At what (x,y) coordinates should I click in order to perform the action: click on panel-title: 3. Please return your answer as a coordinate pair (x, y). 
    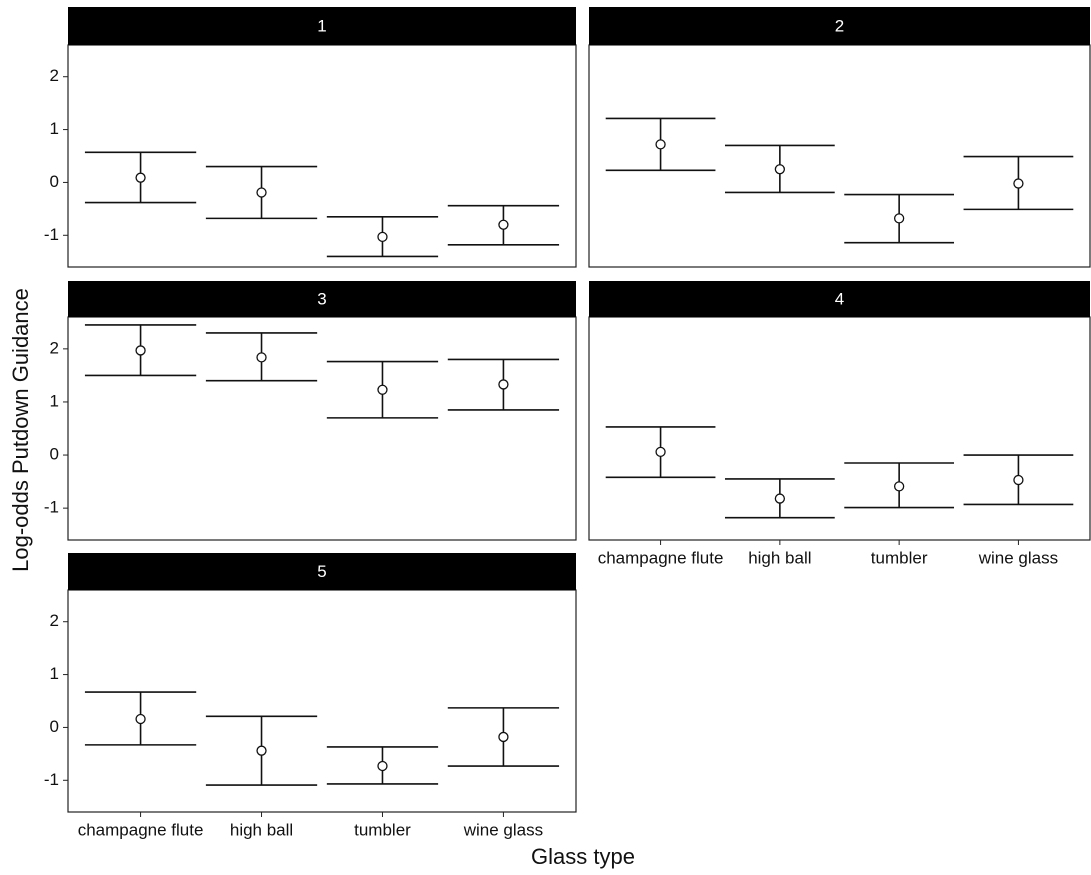
    Looking at the image, I should click on (321, 298).